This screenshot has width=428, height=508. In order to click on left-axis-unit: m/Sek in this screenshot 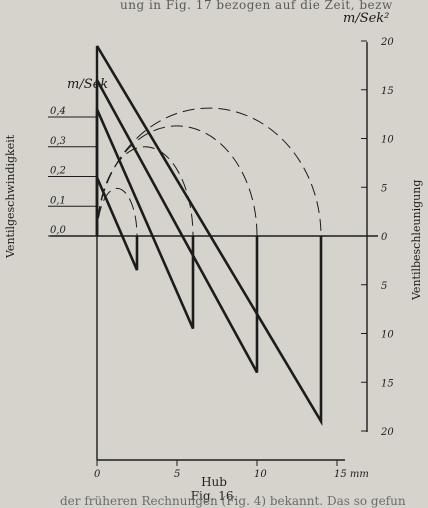, I will do `click(87, 84)`.